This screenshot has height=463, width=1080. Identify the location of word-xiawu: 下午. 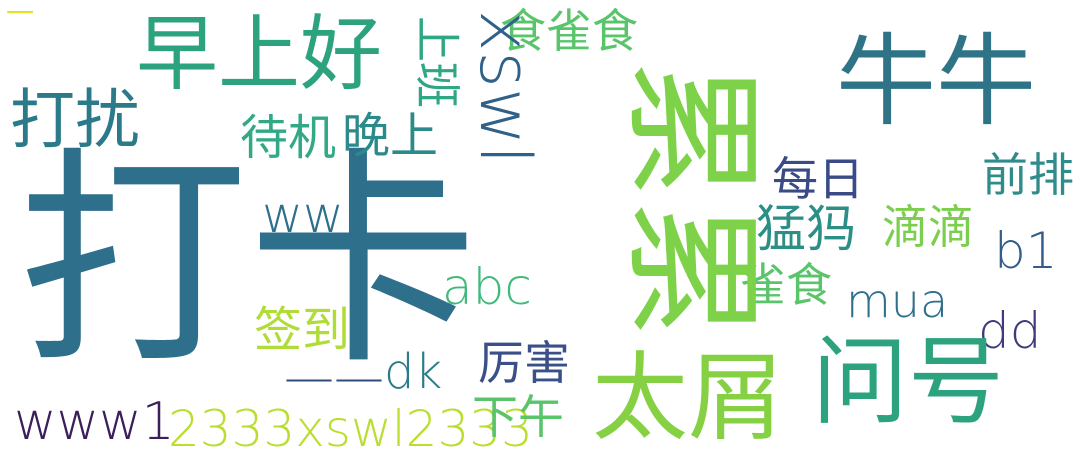
(518, 417).